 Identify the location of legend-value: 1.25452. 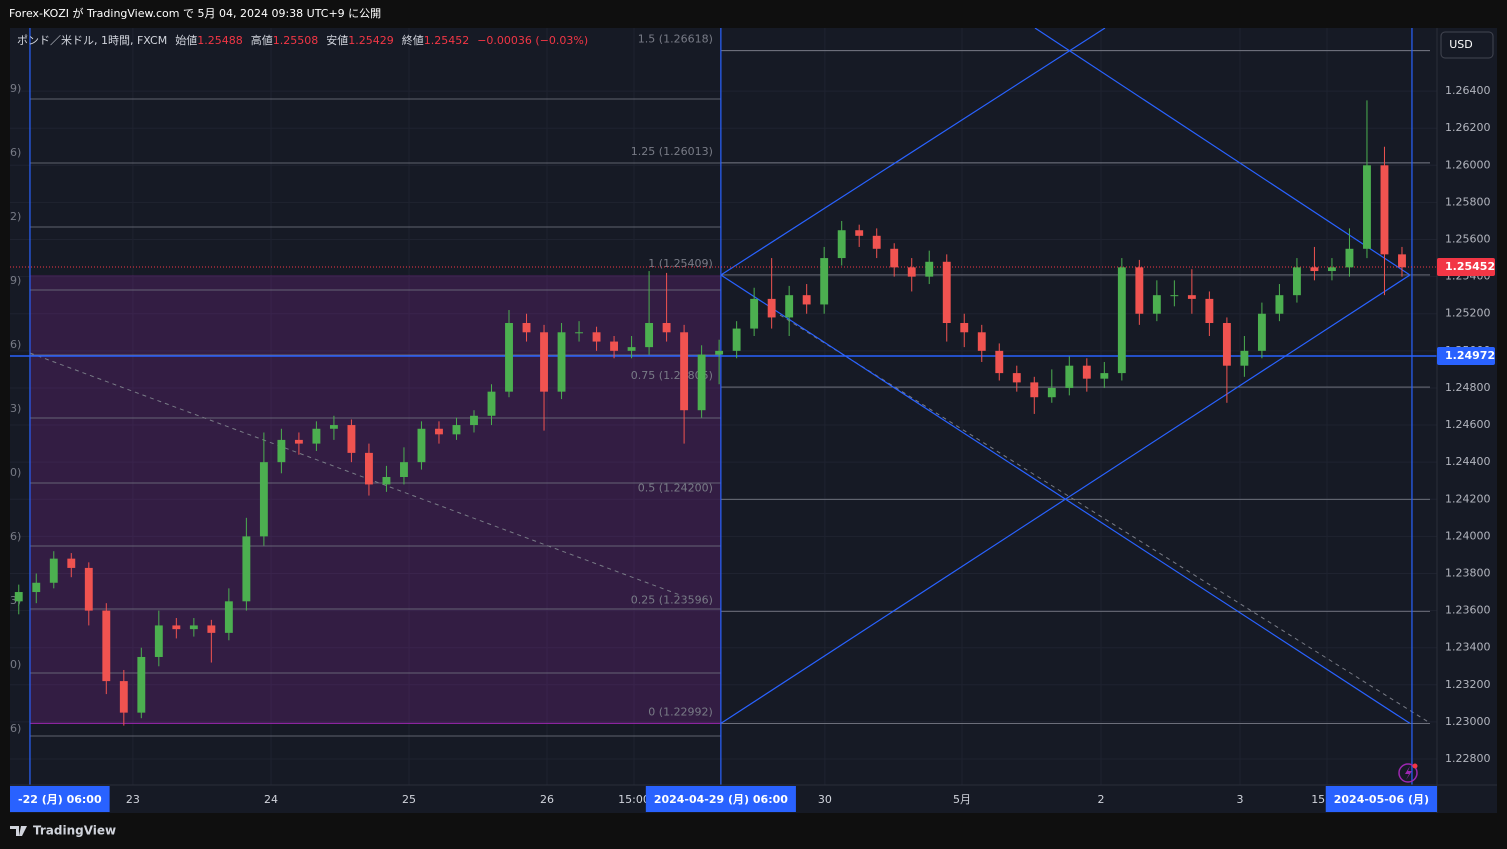
(447, 40).